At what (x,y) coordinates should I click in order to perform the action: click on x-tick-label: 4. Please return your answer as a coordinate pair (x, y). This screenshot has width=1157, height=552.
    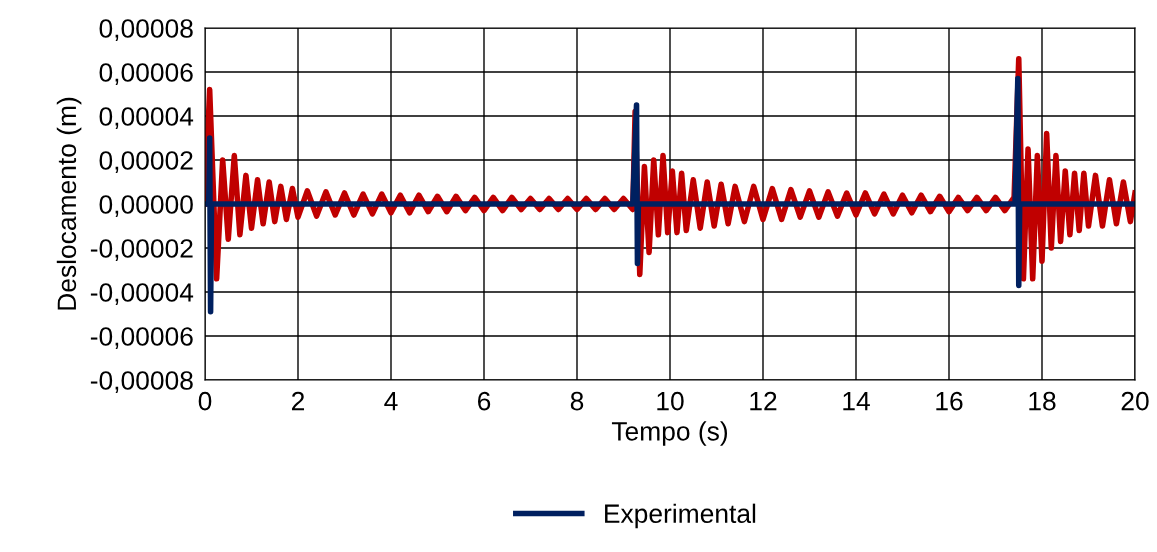
    Looking at the image, I should click on (391, 401).